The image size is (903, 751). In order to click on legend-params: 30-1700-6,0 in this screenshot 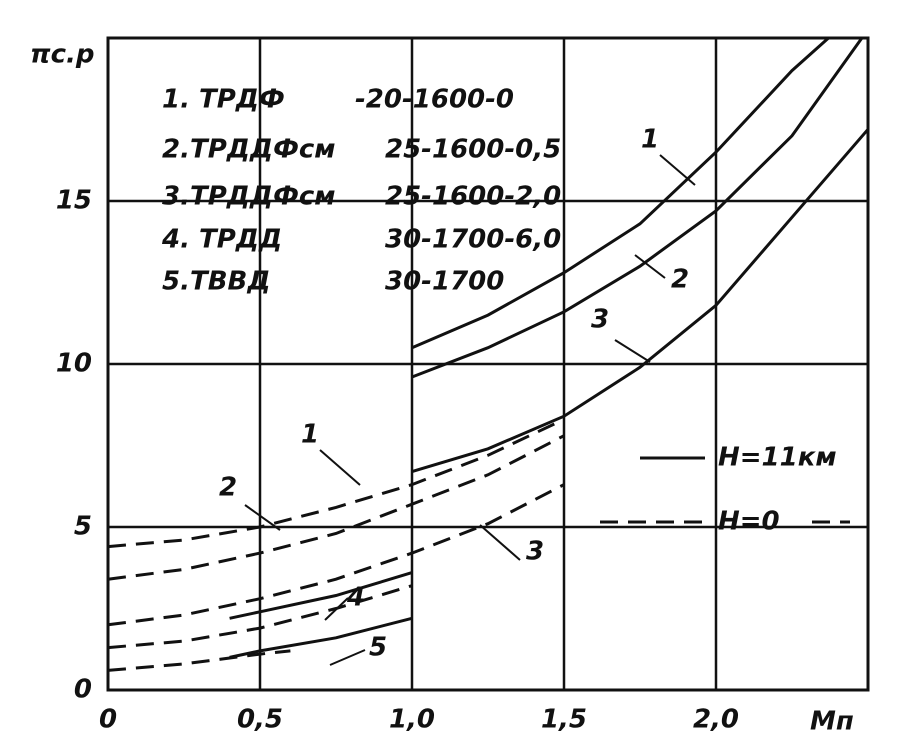, I will do `click(473, 240)`.